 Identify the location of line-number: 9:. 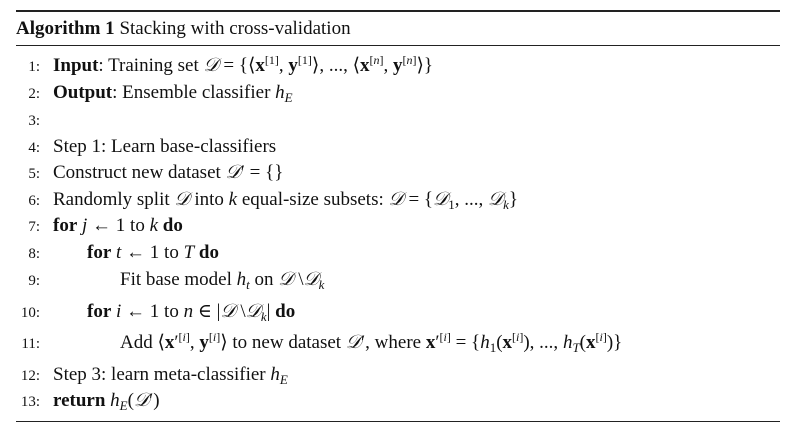
(34, 281).